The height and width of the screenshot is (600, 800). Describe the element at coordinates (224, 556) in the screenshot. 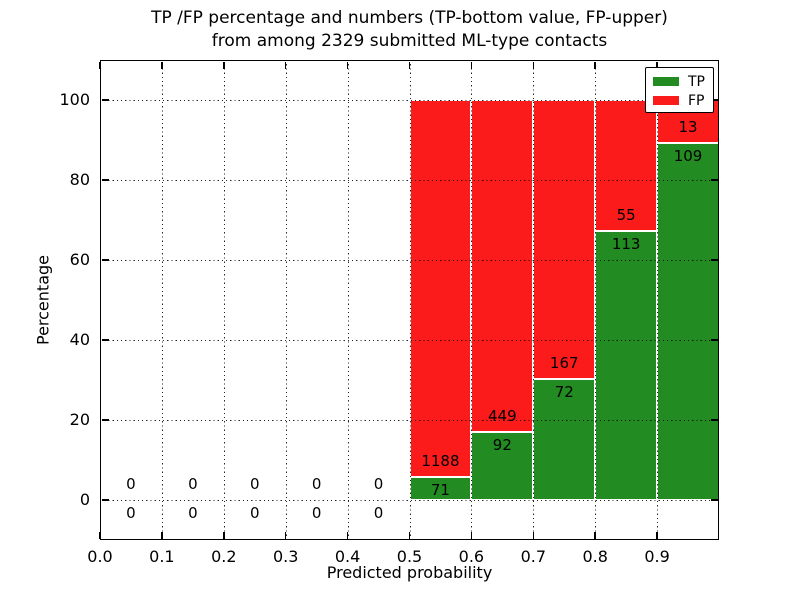

I see `x-tick-label: 0.2` at that location.